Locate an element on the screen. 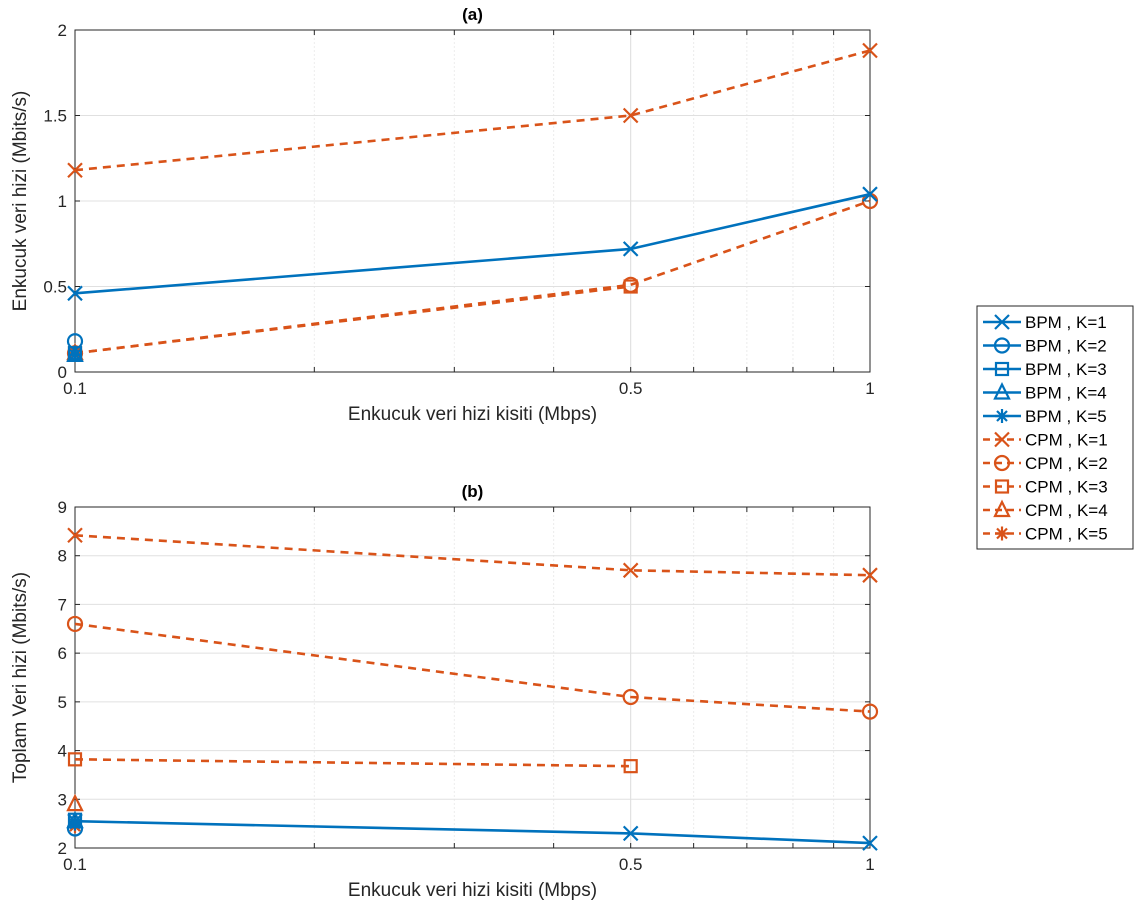  y-tick-label: 6 is located at coordinates (62, 653).